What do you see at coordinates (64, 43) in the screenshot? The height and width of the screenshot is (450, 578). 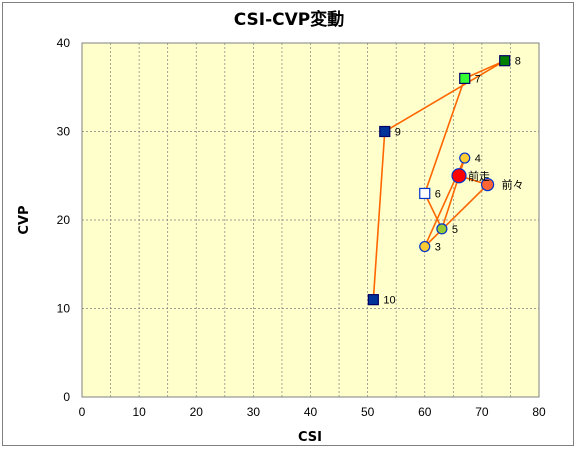 I see `y-tick-label: 40` at bounding box center [64, 43].